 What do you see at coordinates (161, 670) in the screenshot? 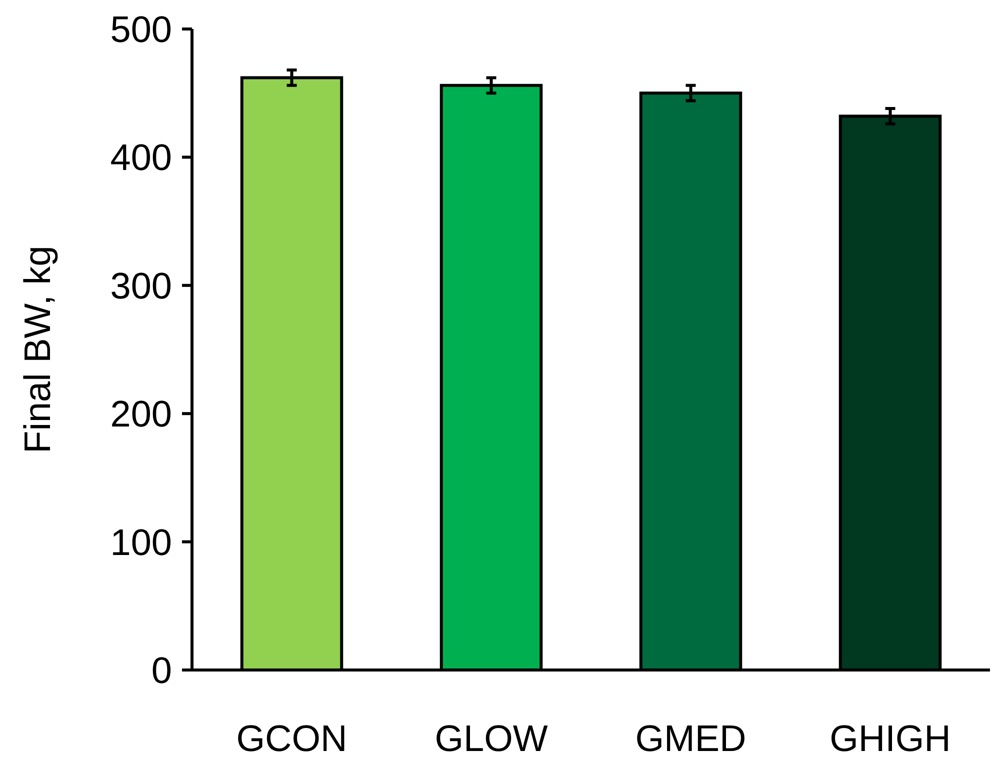
I see `y-tick-label: 0` at bounding box center [161, 670].